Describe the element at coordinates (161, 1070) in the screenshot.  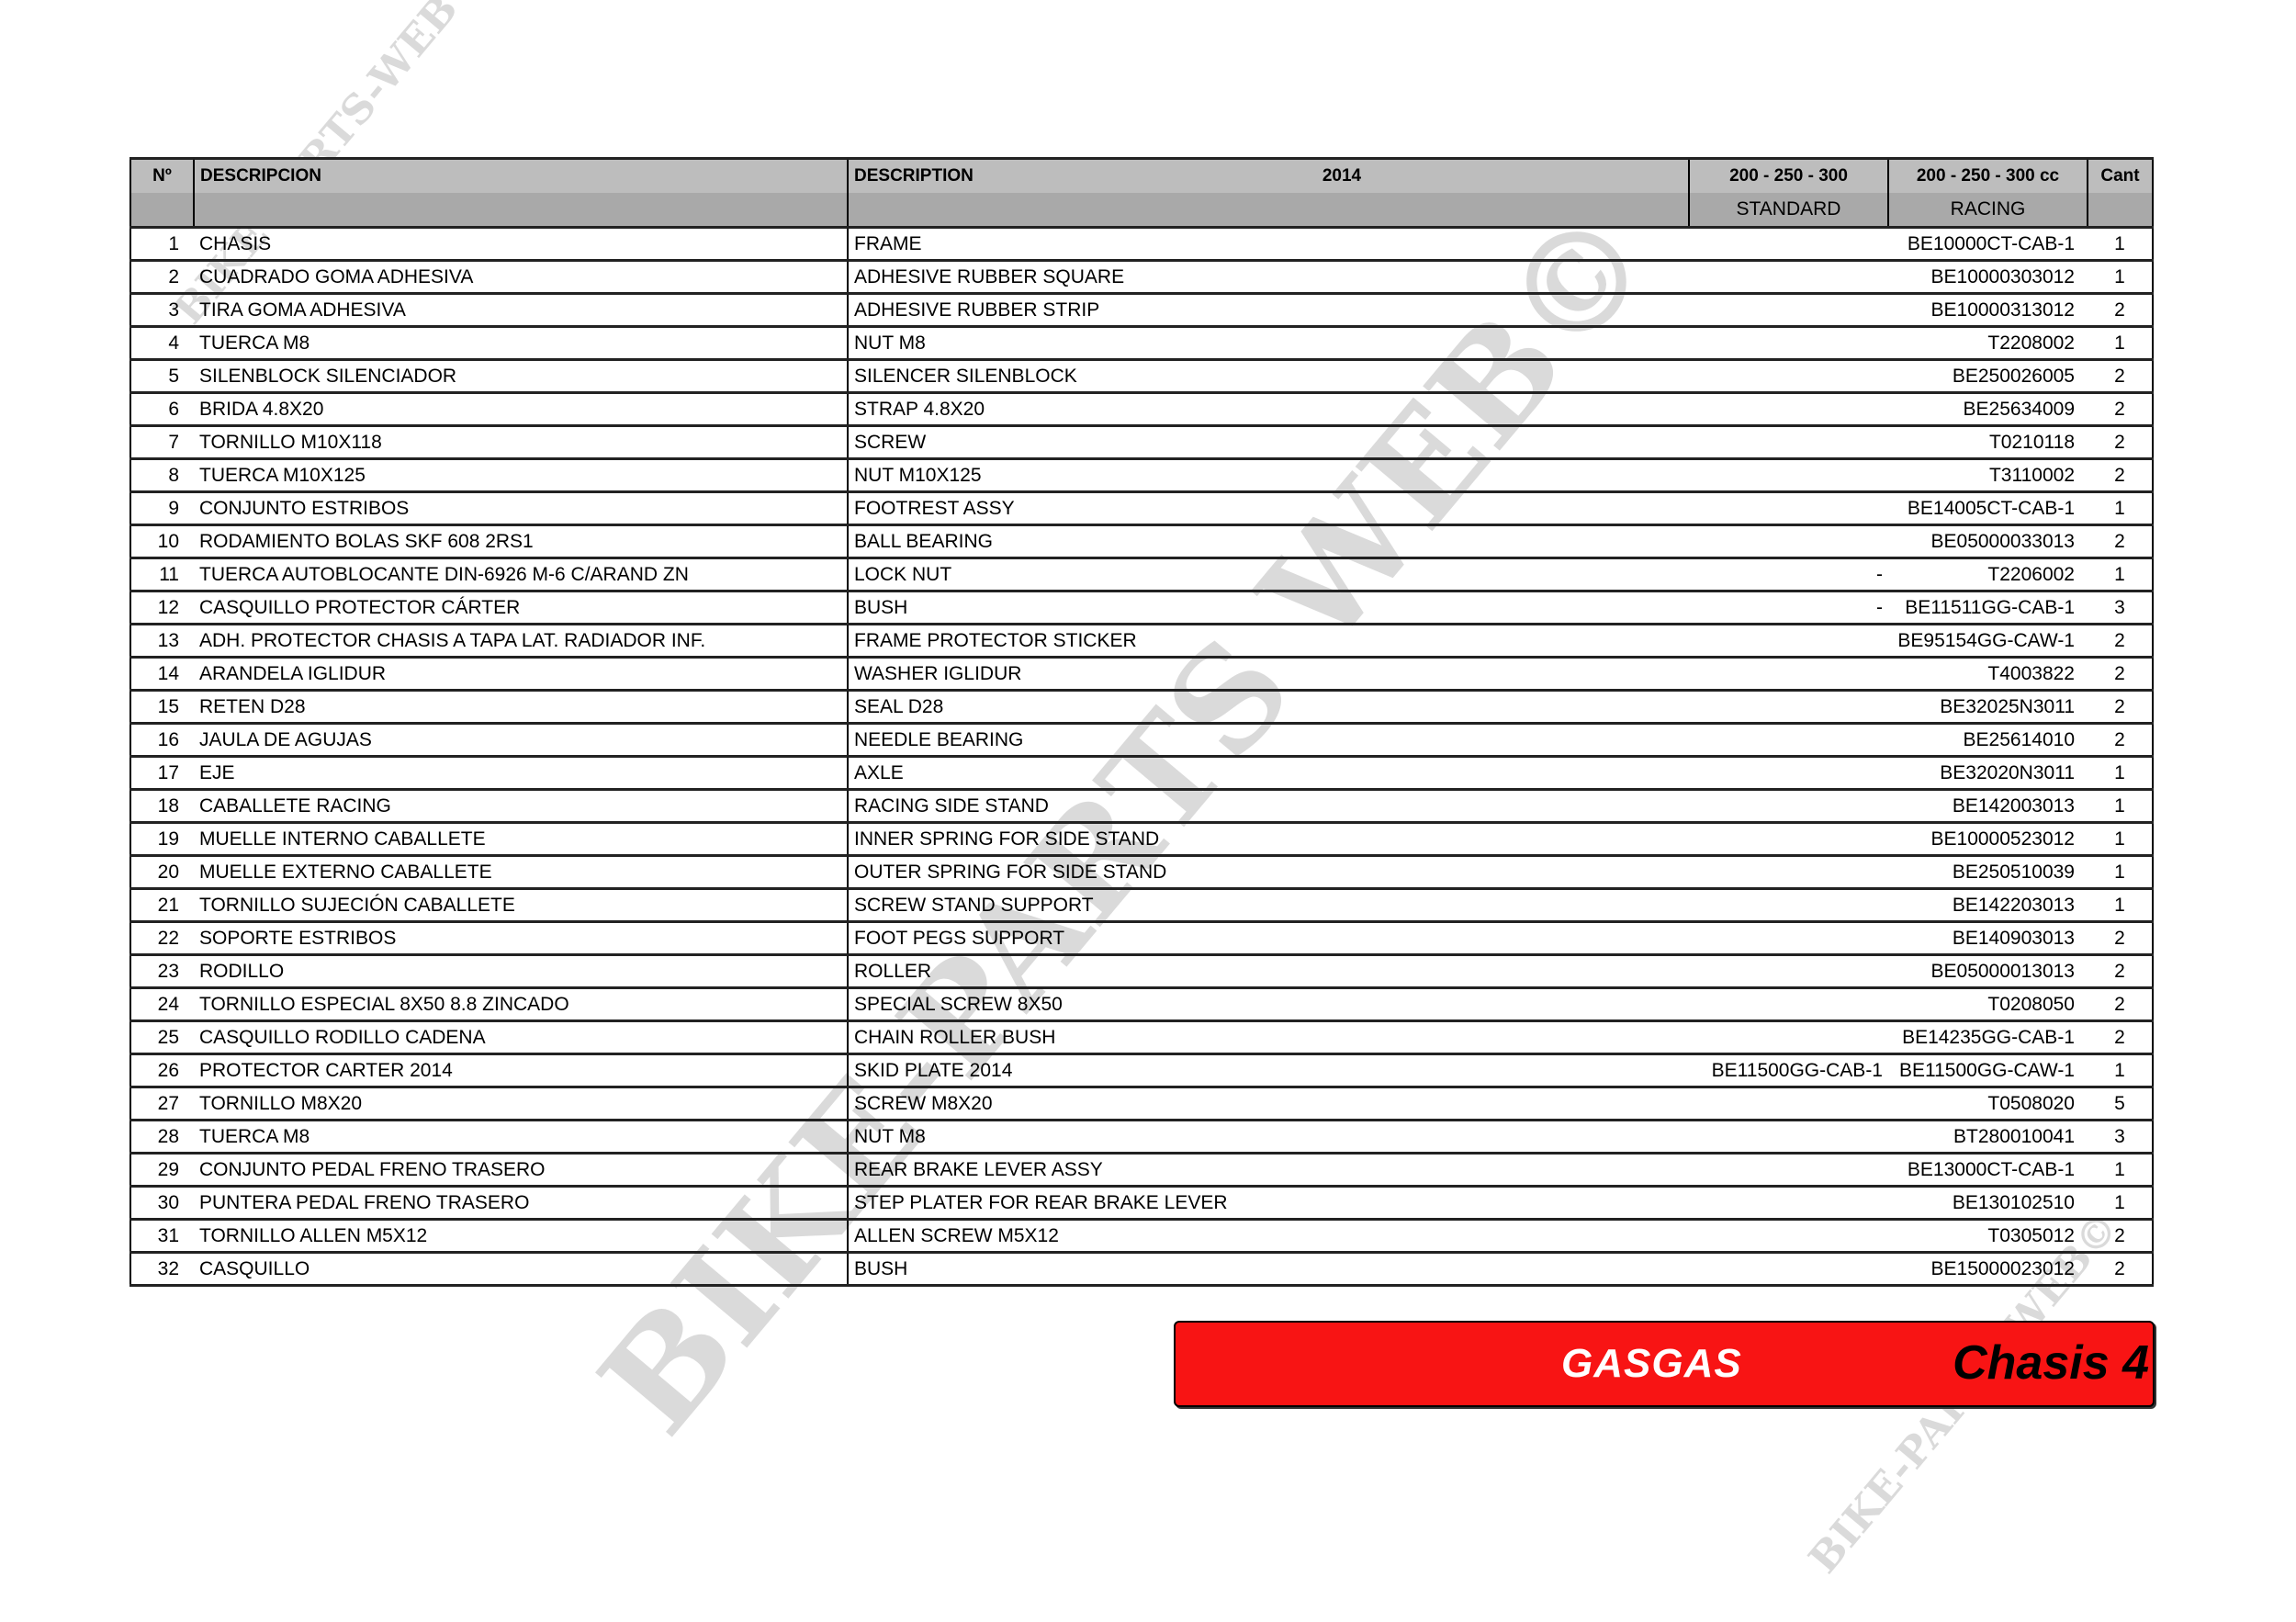
I see `part-number: 26` at that location.